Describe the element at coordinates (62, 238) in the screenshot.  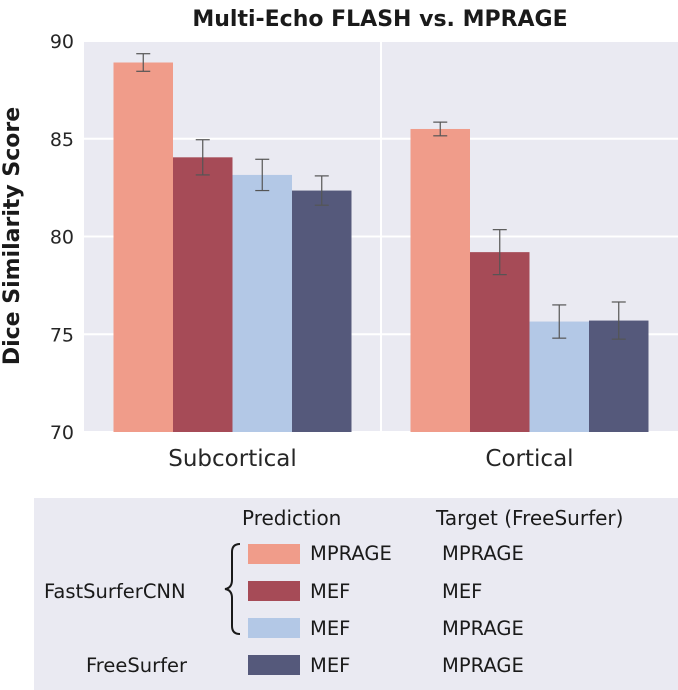
I see `y-tick-label-80: 80` at that location.